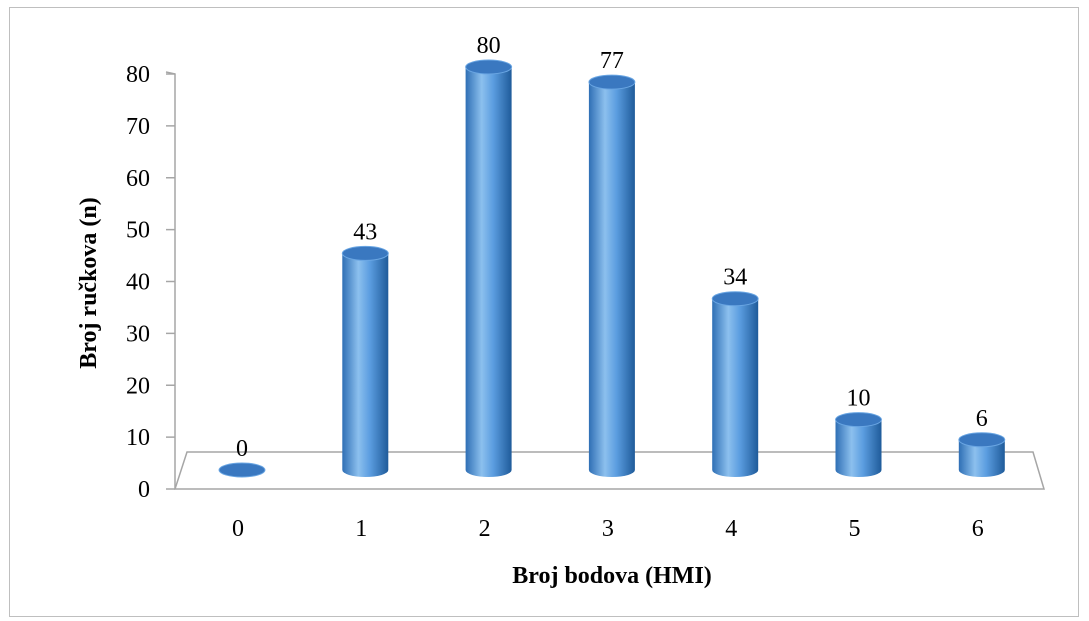 The width and height of the screenshot is (1089, 621). I want to click on y-tick-label: 70, so click(138, 127).